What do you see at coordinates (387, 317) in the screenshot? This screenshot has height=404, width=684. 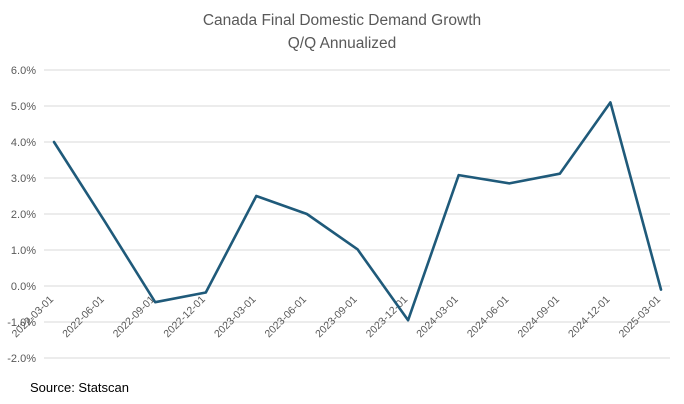 I see `x-tick-label: 2023-12-01` at bounding box center [387, 317].